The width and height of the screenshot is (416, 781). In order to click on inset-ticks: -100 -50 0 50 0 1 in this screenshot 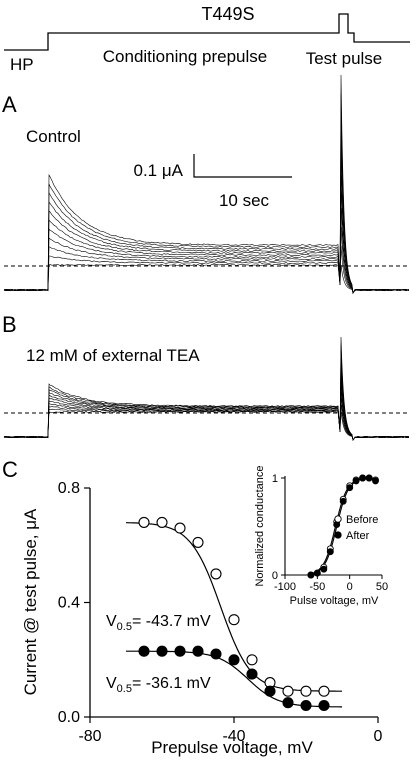, I will do `click(330, 533)`.